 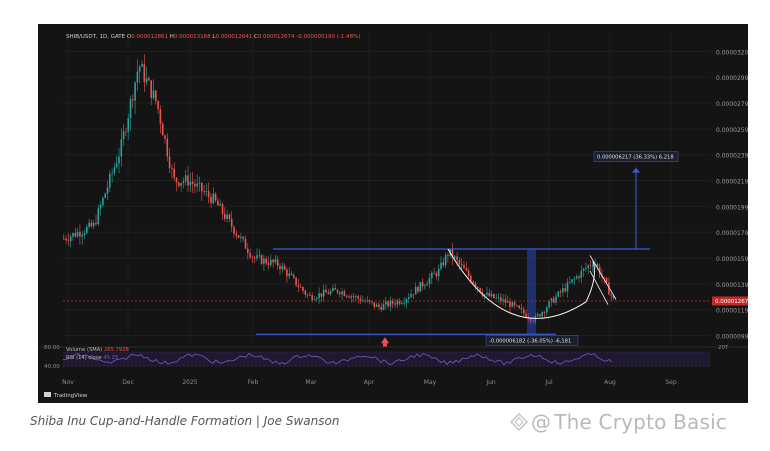 I want to click on low-value: 0.000012641, so click(x=234, y=37).